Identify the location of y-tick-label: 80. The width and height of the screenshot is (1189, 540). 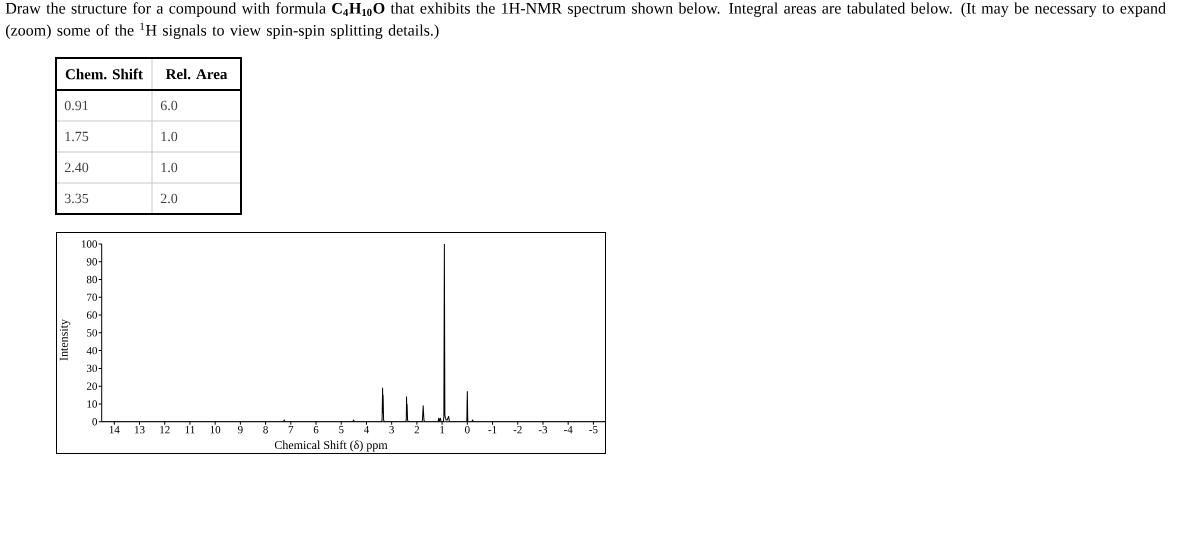
(92, 279).